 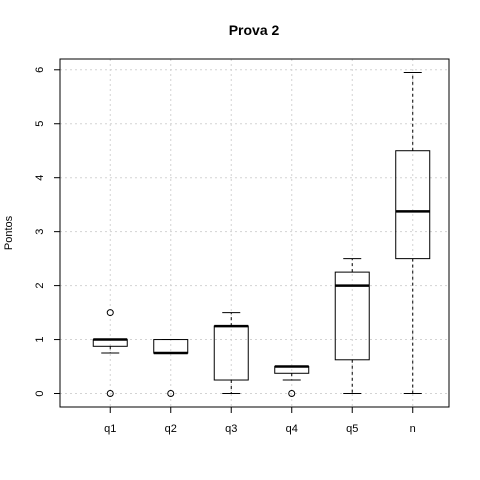 What do you see at coordinates (171, 429) in the screenshot?
I see `x-tick-label-q2: q2` at bounding box center [171, 429].